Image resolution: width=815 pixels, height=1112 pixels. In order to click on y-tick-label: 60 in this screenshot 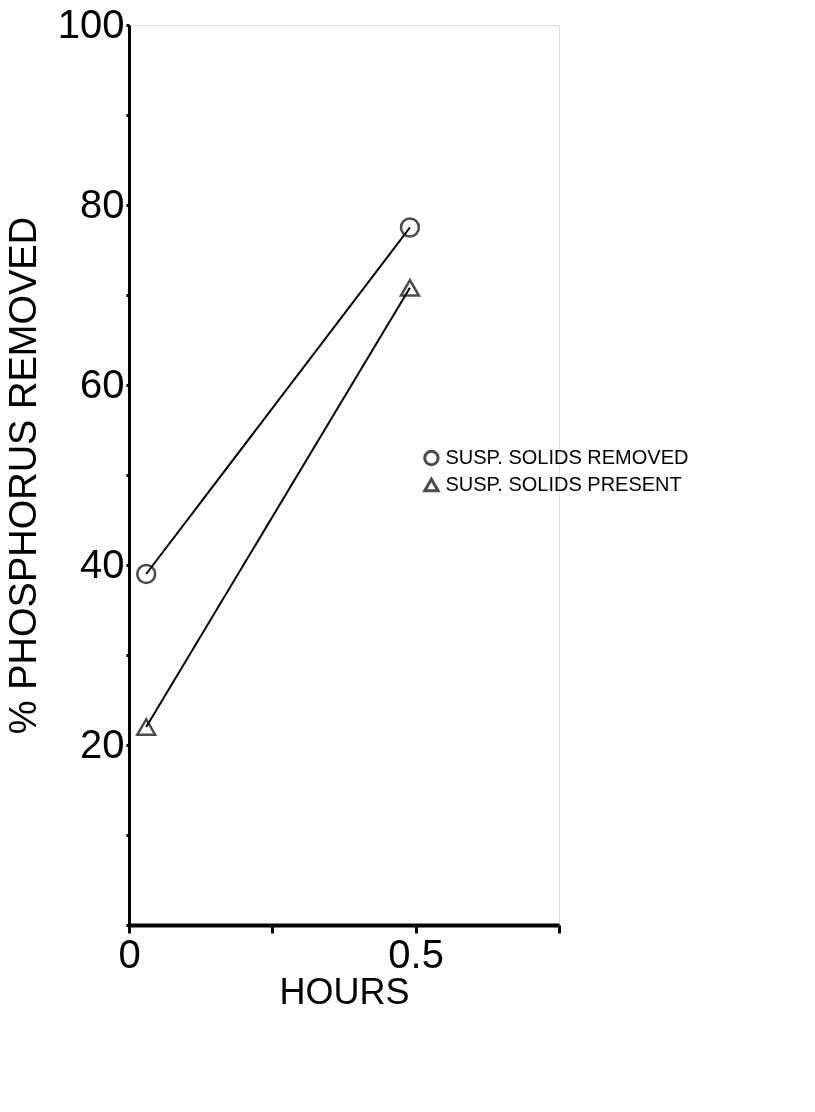, I will do `click(102, 383)`.